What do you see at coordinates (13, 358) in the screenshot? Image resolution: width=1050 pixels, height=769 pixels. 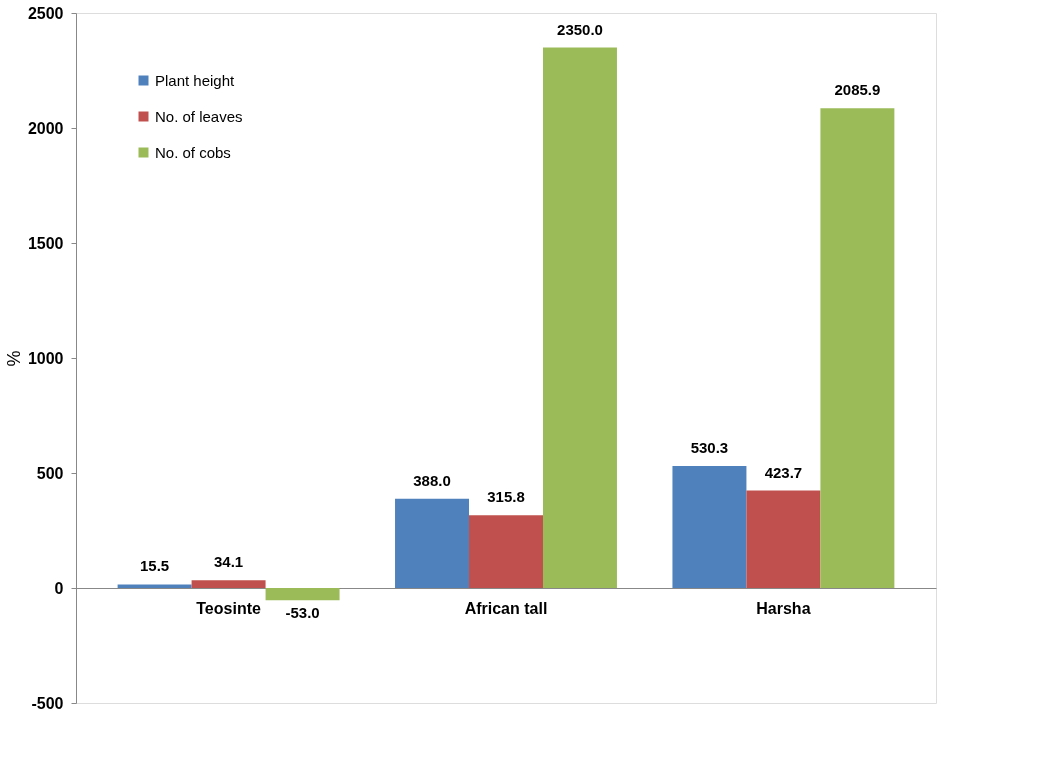 I see `y-axis-title: %` at bounding box center [13, 358].